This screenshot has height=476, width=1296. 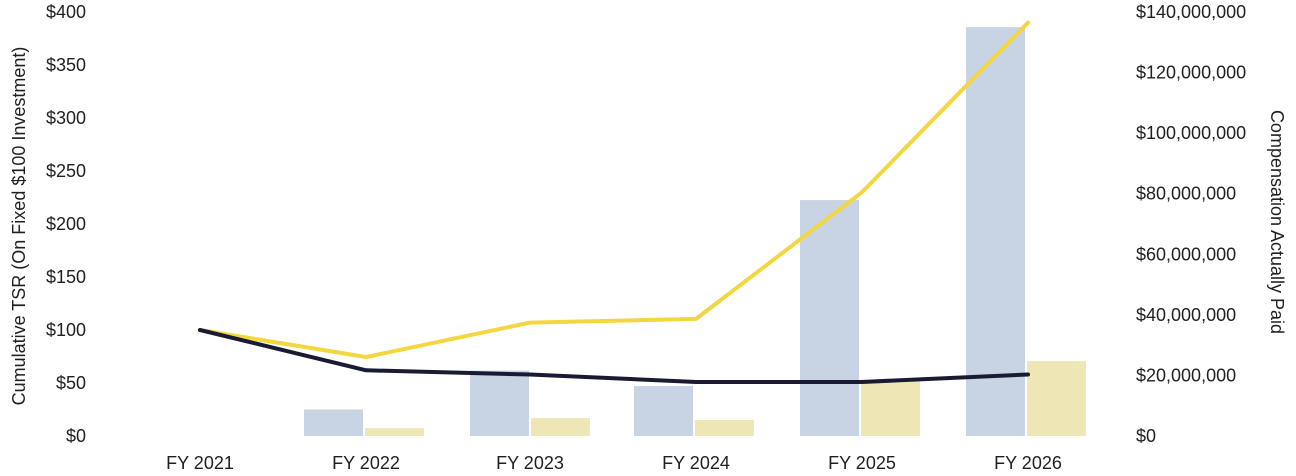 What do you see at coordinates (66, 171) in the screenshot?
I see `left-tick-label: $250` at bounding box center [66, 171].